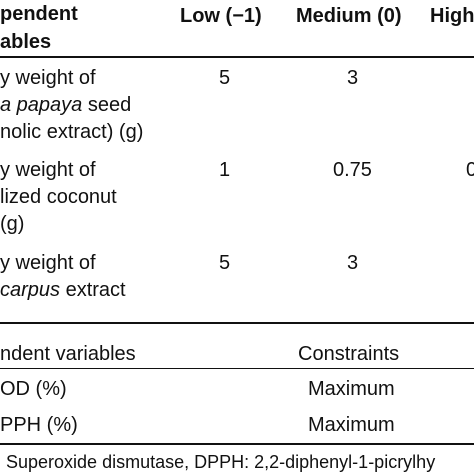 This screenshot has height=474, width=474. I want to click on independent-section-bottom-rule, so click(237, 323).